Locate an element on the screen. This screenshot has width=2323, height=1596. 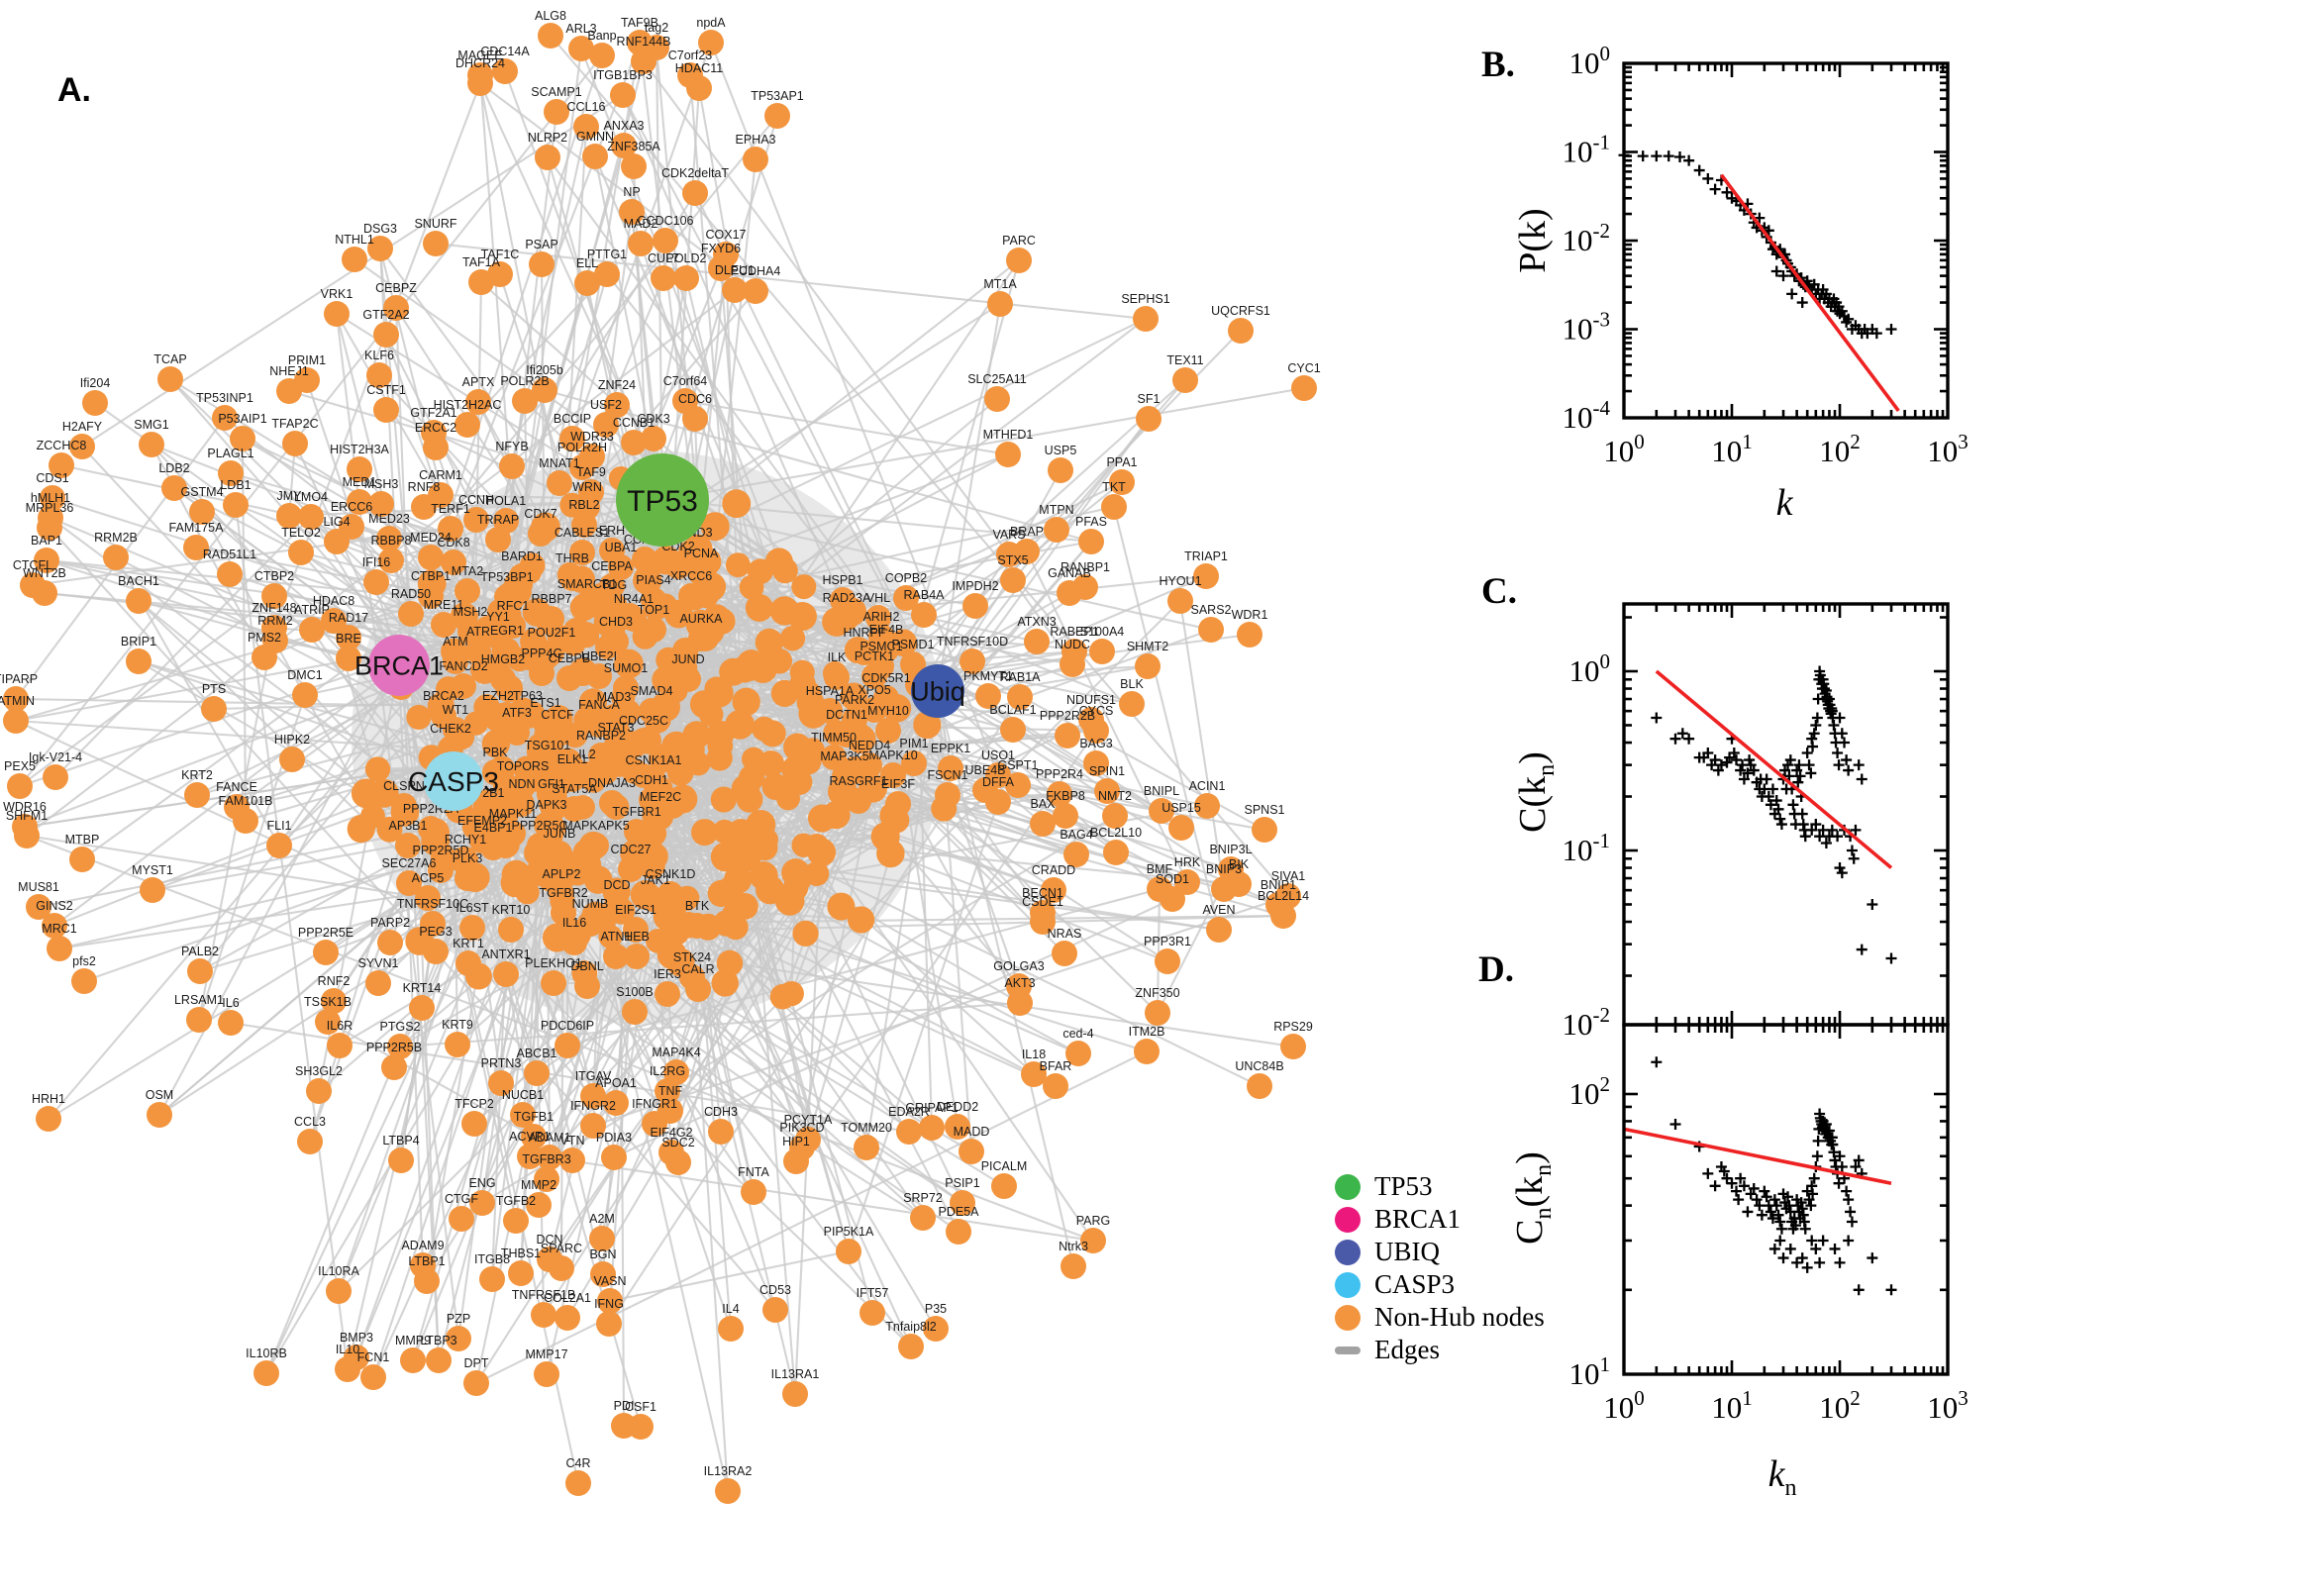
gene-label: FKBP8 is located at coordinates (1065, 796).